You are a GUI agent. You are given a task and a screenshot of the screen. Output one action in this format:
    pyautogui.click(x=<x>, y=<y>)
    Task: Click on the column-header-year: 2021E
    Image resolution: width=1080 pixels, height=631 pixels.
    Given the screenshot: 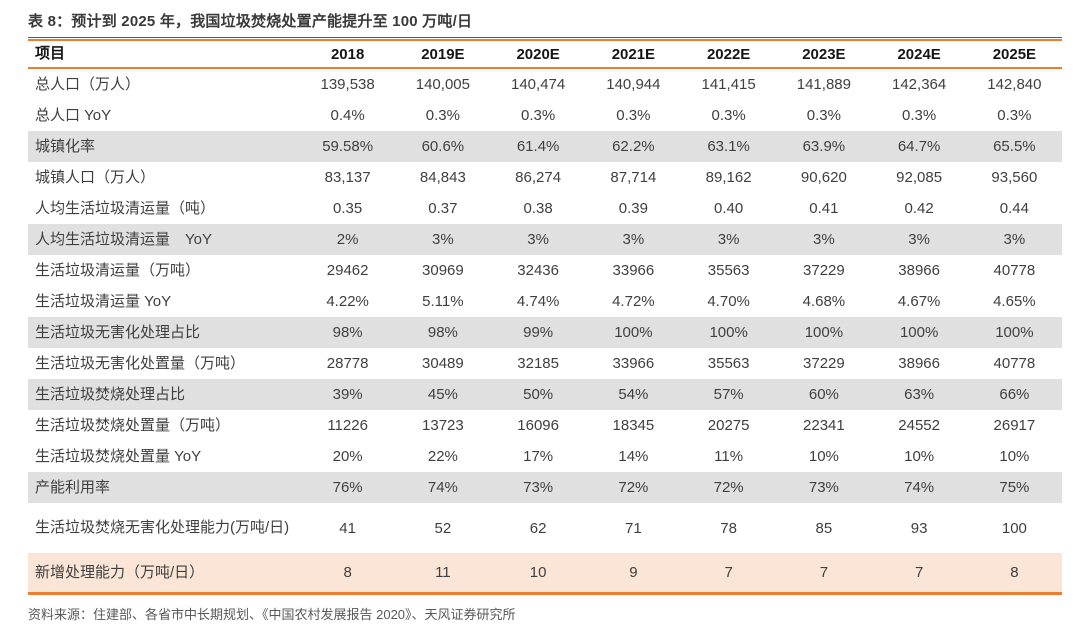 What is the action you would take?
    pyautogui.click(x=633, y=54)
    